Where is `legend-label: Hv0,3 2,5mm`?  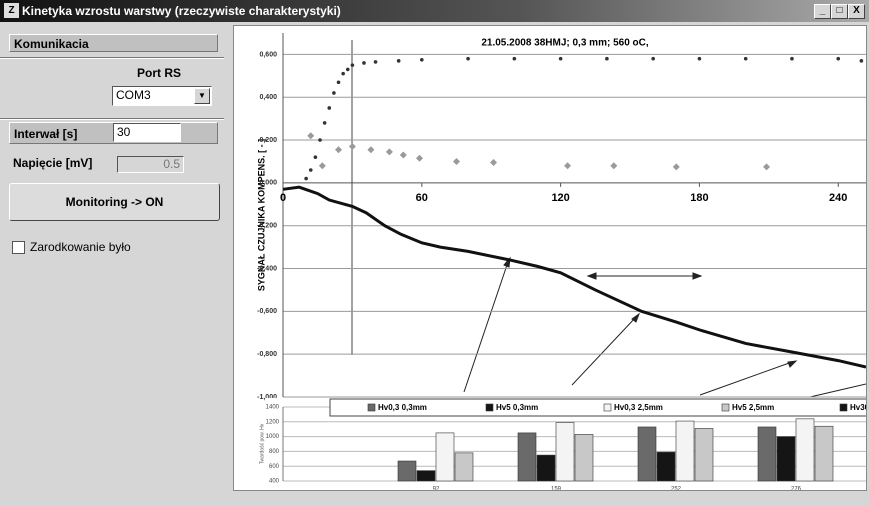 legend-label: Hv0,3 2,5mm is located at coordinates (638, 407).